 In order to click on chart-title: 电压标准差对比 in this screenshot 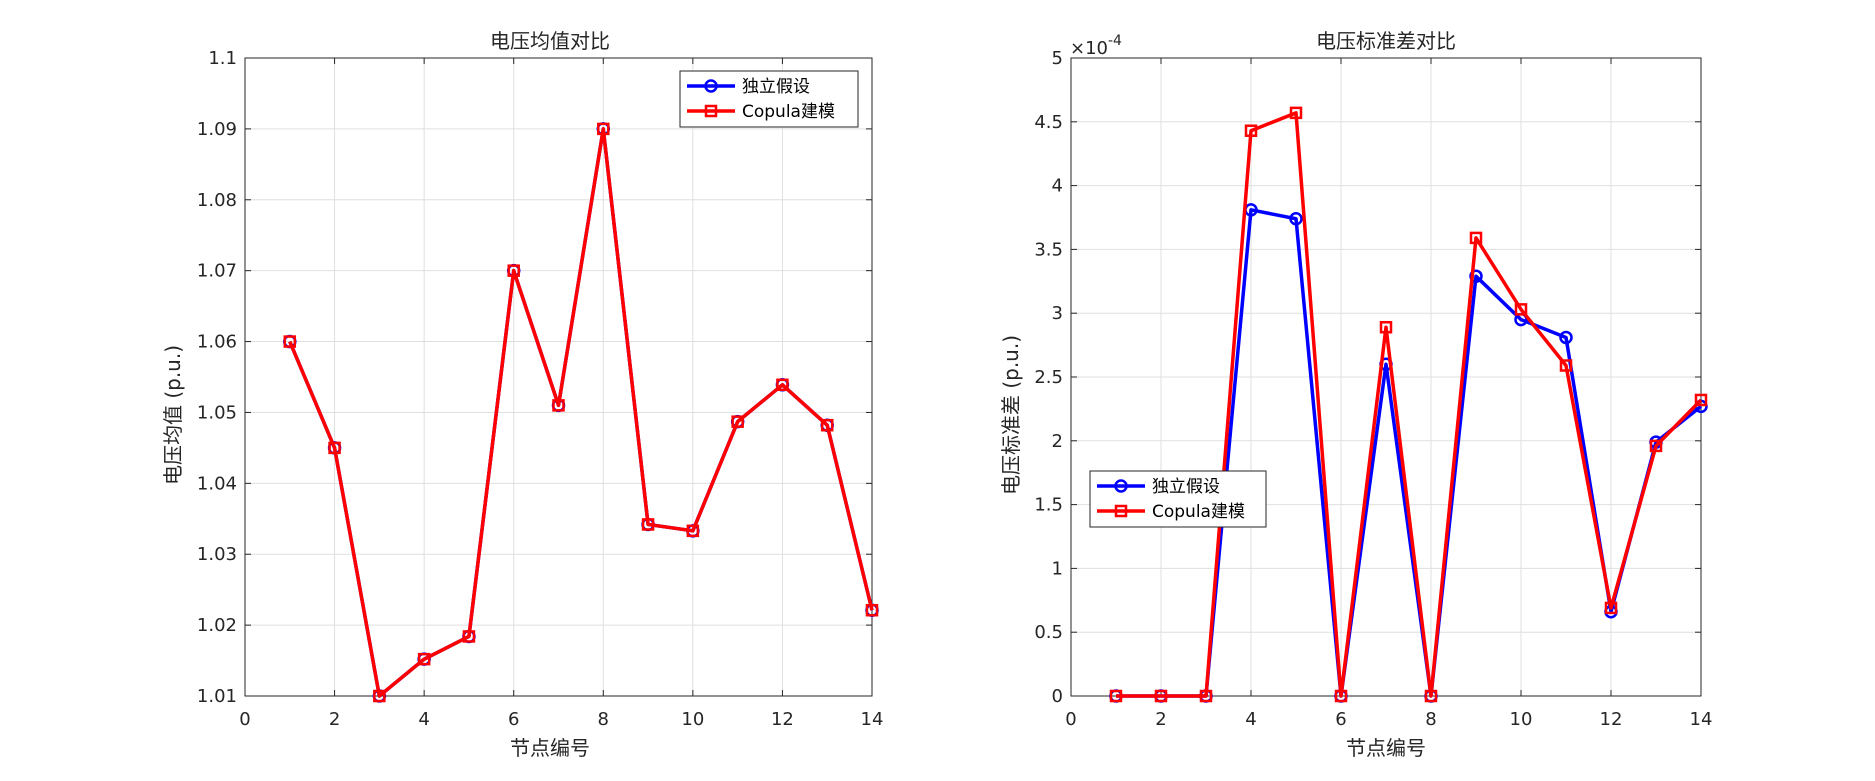, I will do `click(1386, 41)`.